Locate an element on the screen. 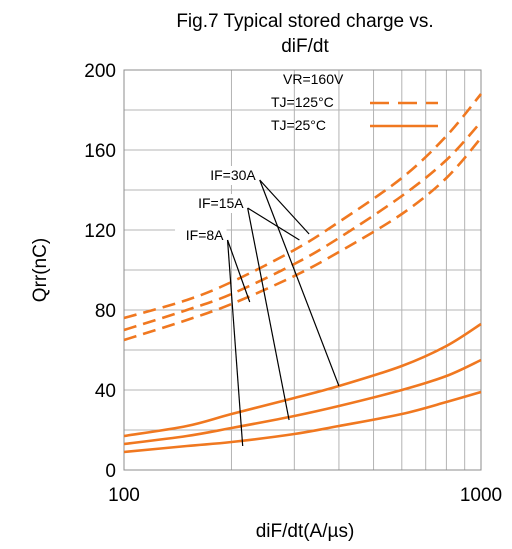  y-tick-label: 160 is located at coordinates (100, 151).